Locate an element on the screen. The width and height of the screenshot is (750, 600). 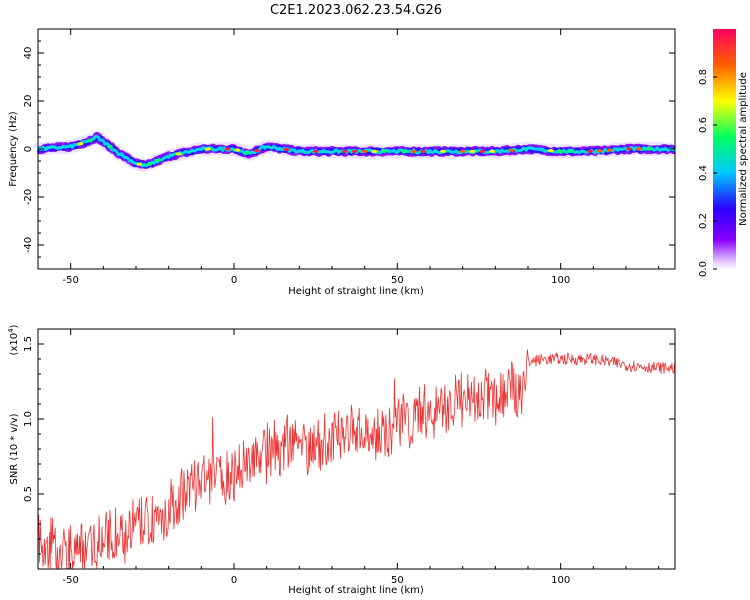
colorbar-ticks: 0.0 0.2 0.4 0.6 0.8 is located at coordinates (707, 173).